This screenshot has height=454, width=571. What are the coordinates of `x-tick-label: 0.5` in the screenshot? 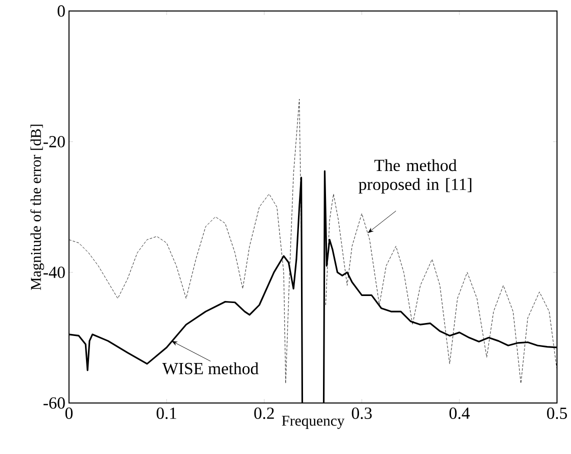 It's located at (557, 414).